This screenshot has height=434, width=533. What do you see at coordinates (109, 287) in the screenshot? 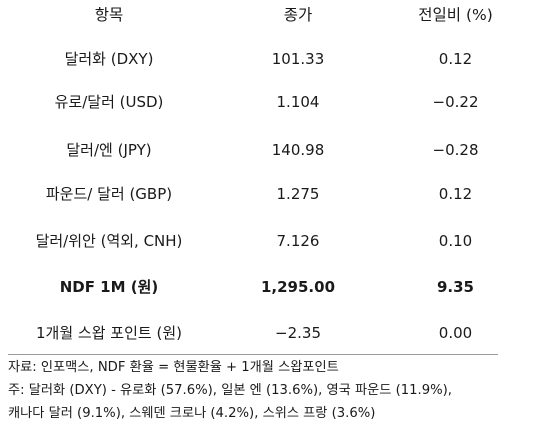
I see `row-name: NDF 1M (원)` at bounding box center [109, 287].